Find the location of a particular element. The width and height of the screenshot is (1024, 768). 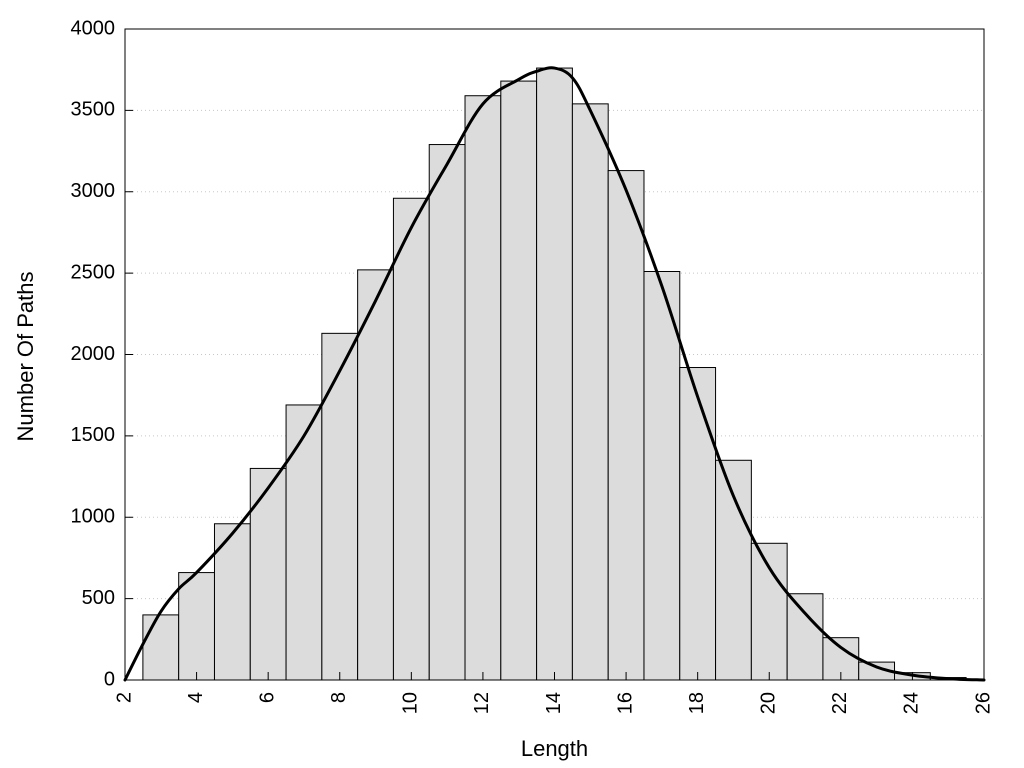

x-tick-label: 18 is located at coordinates (697, 703).